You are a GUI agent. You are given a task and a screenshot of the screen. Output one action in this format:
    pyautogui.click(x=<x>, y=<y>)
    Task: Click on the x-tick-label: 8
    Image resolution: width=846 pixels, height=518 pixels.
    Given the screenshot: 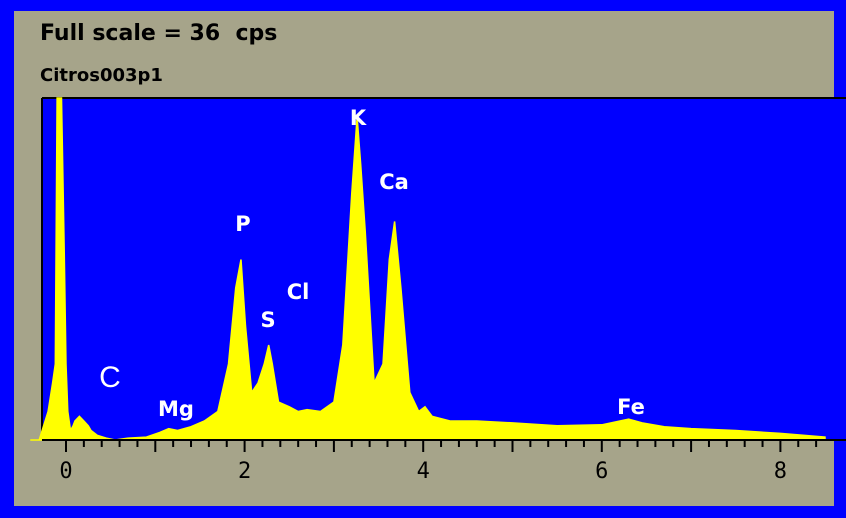 What is the action you would take?
    pyautogui.click(x=780, y=471)
    